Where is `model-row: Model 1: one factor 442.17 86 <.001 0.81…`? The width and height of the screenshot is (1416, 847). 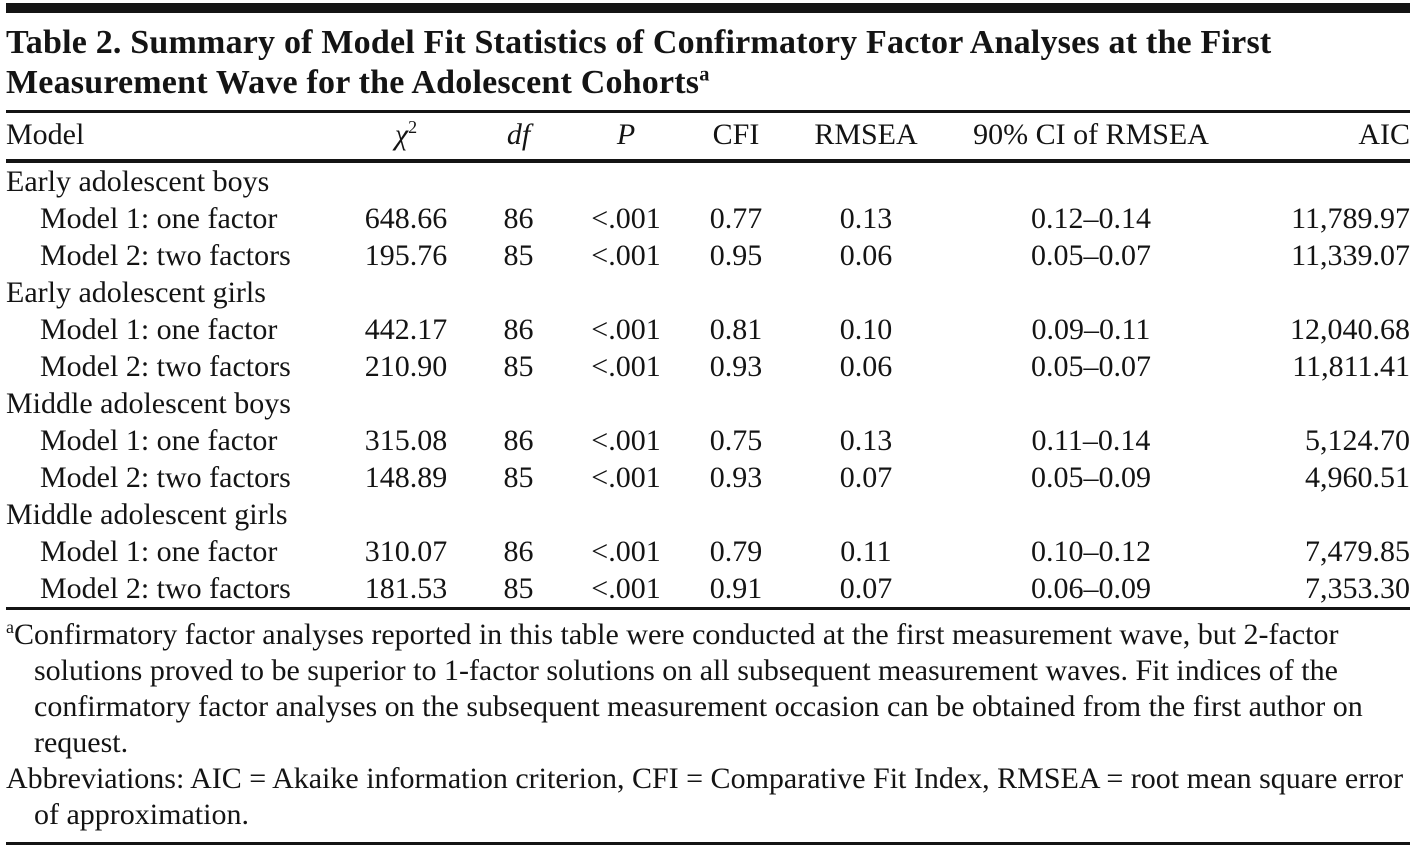
model-row: Model 1: one factor 442.17 86 <.001 0.81… is located at coordinates (708, 329).